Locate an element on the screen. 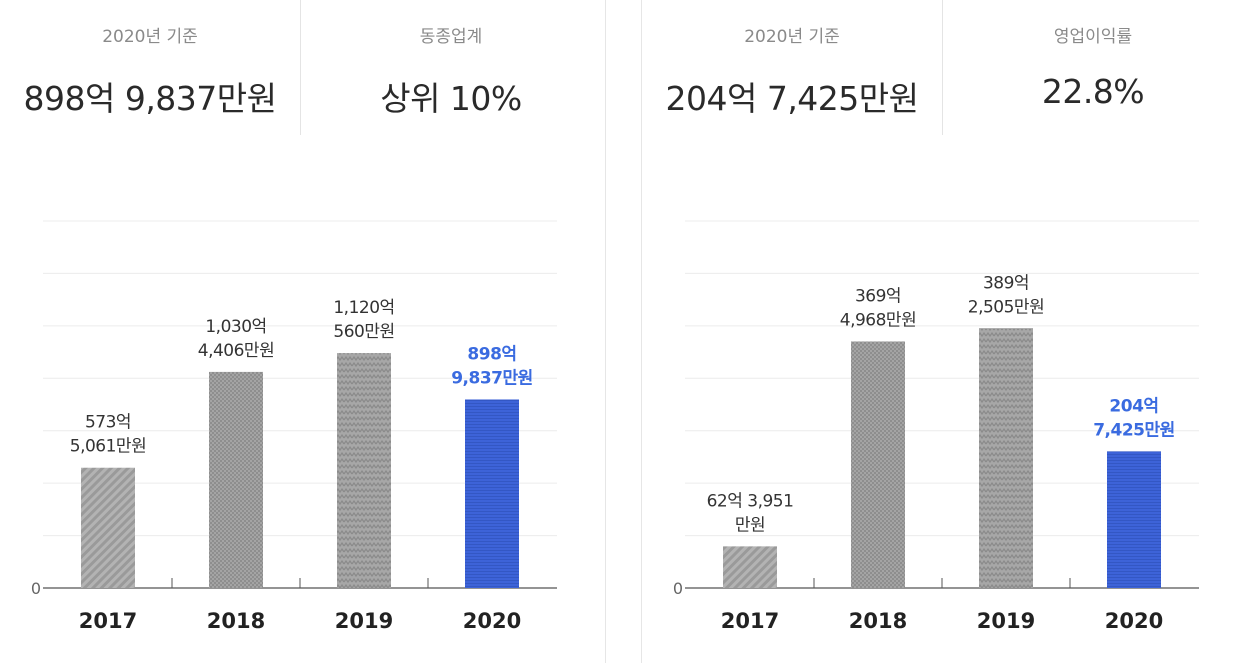  stat-revenue: 2020년 기준 898억 9,837만원 is located at coordinates (150, 67).